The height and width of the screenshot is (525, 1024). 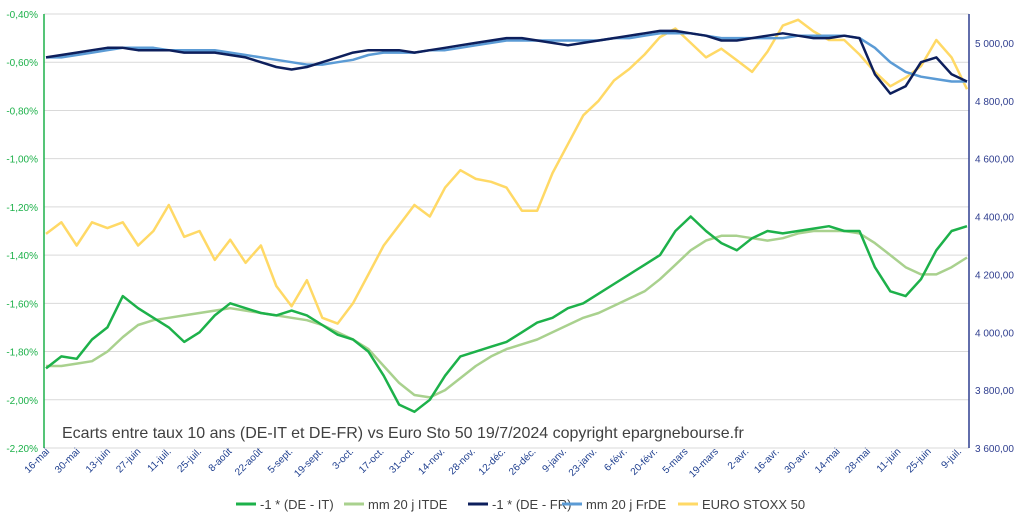 I want to click on legend-label-mm-20-j-itde: mm 20 j ITDE, so click(x=408, y=504).